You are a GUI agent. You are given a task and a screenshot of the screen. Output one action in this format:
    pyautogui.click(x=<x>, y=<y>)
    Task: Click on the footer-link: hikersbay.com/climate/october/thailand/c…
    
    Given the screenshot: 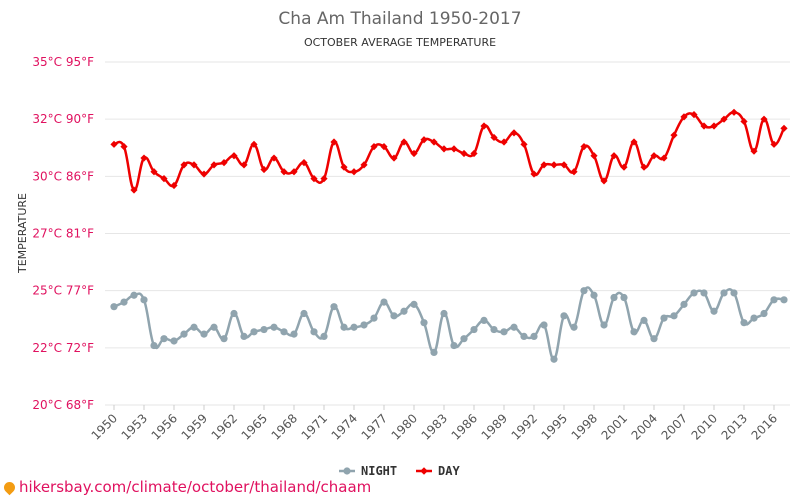 What is the action you would take?
    pyautogui.click(x=186, y=487)
    